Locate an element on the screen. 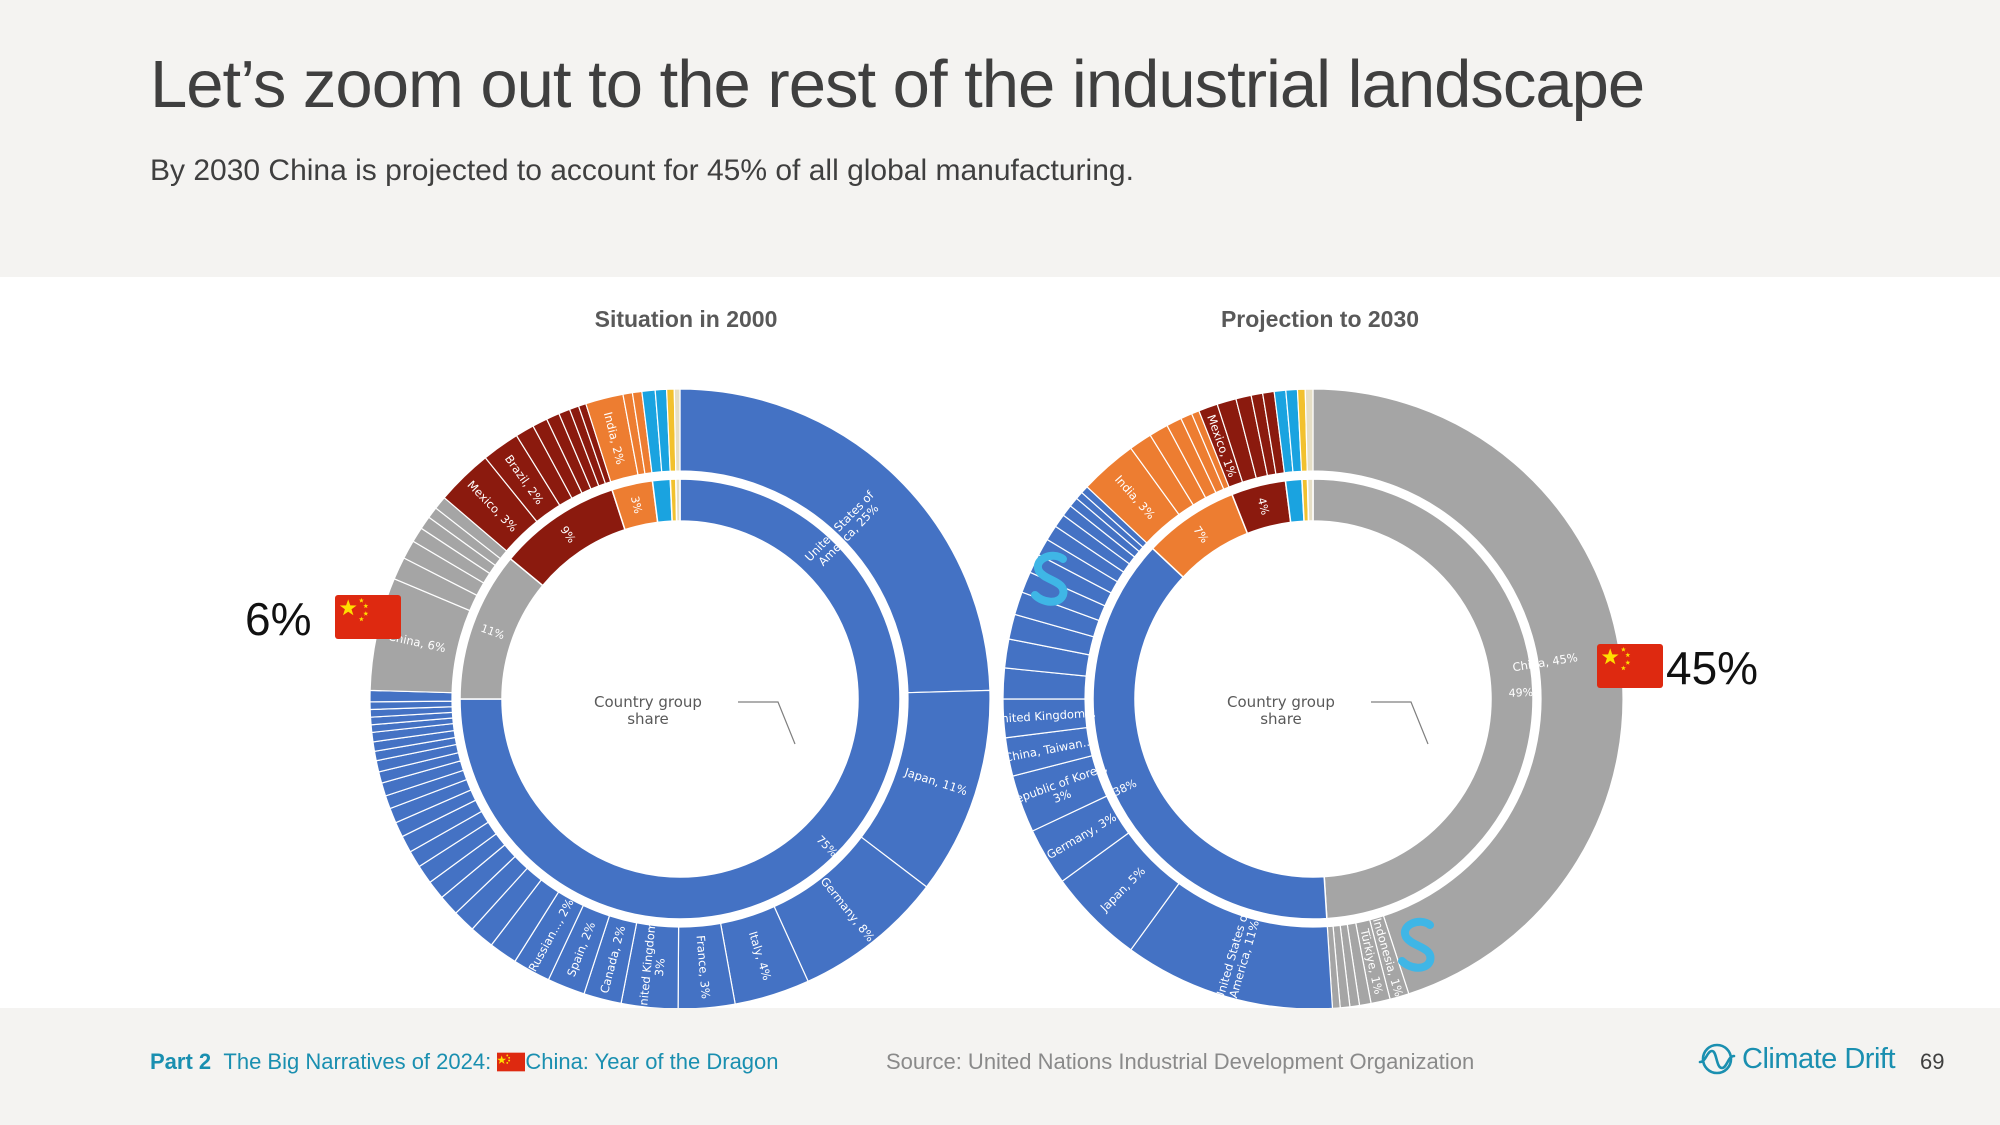 The width and height of the screenshot is (2000, 1125). chart-title: Situation in 2000 is located at coordinates (686, 319).